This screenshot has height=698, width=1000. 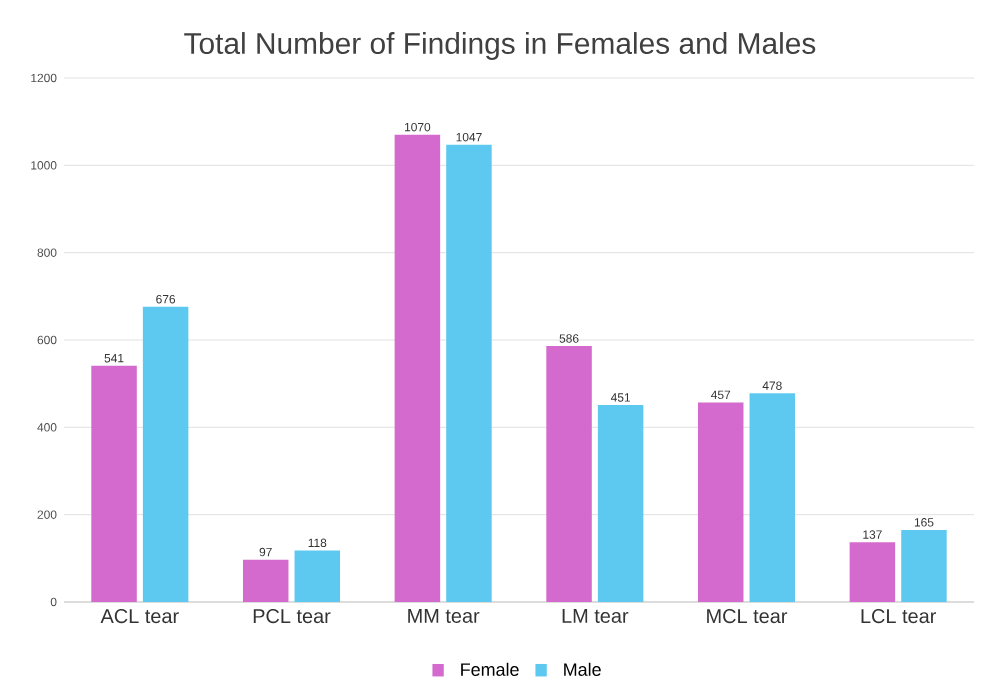 I want to click on x-tick-label: ACL tear, so click(x=139, y=616).